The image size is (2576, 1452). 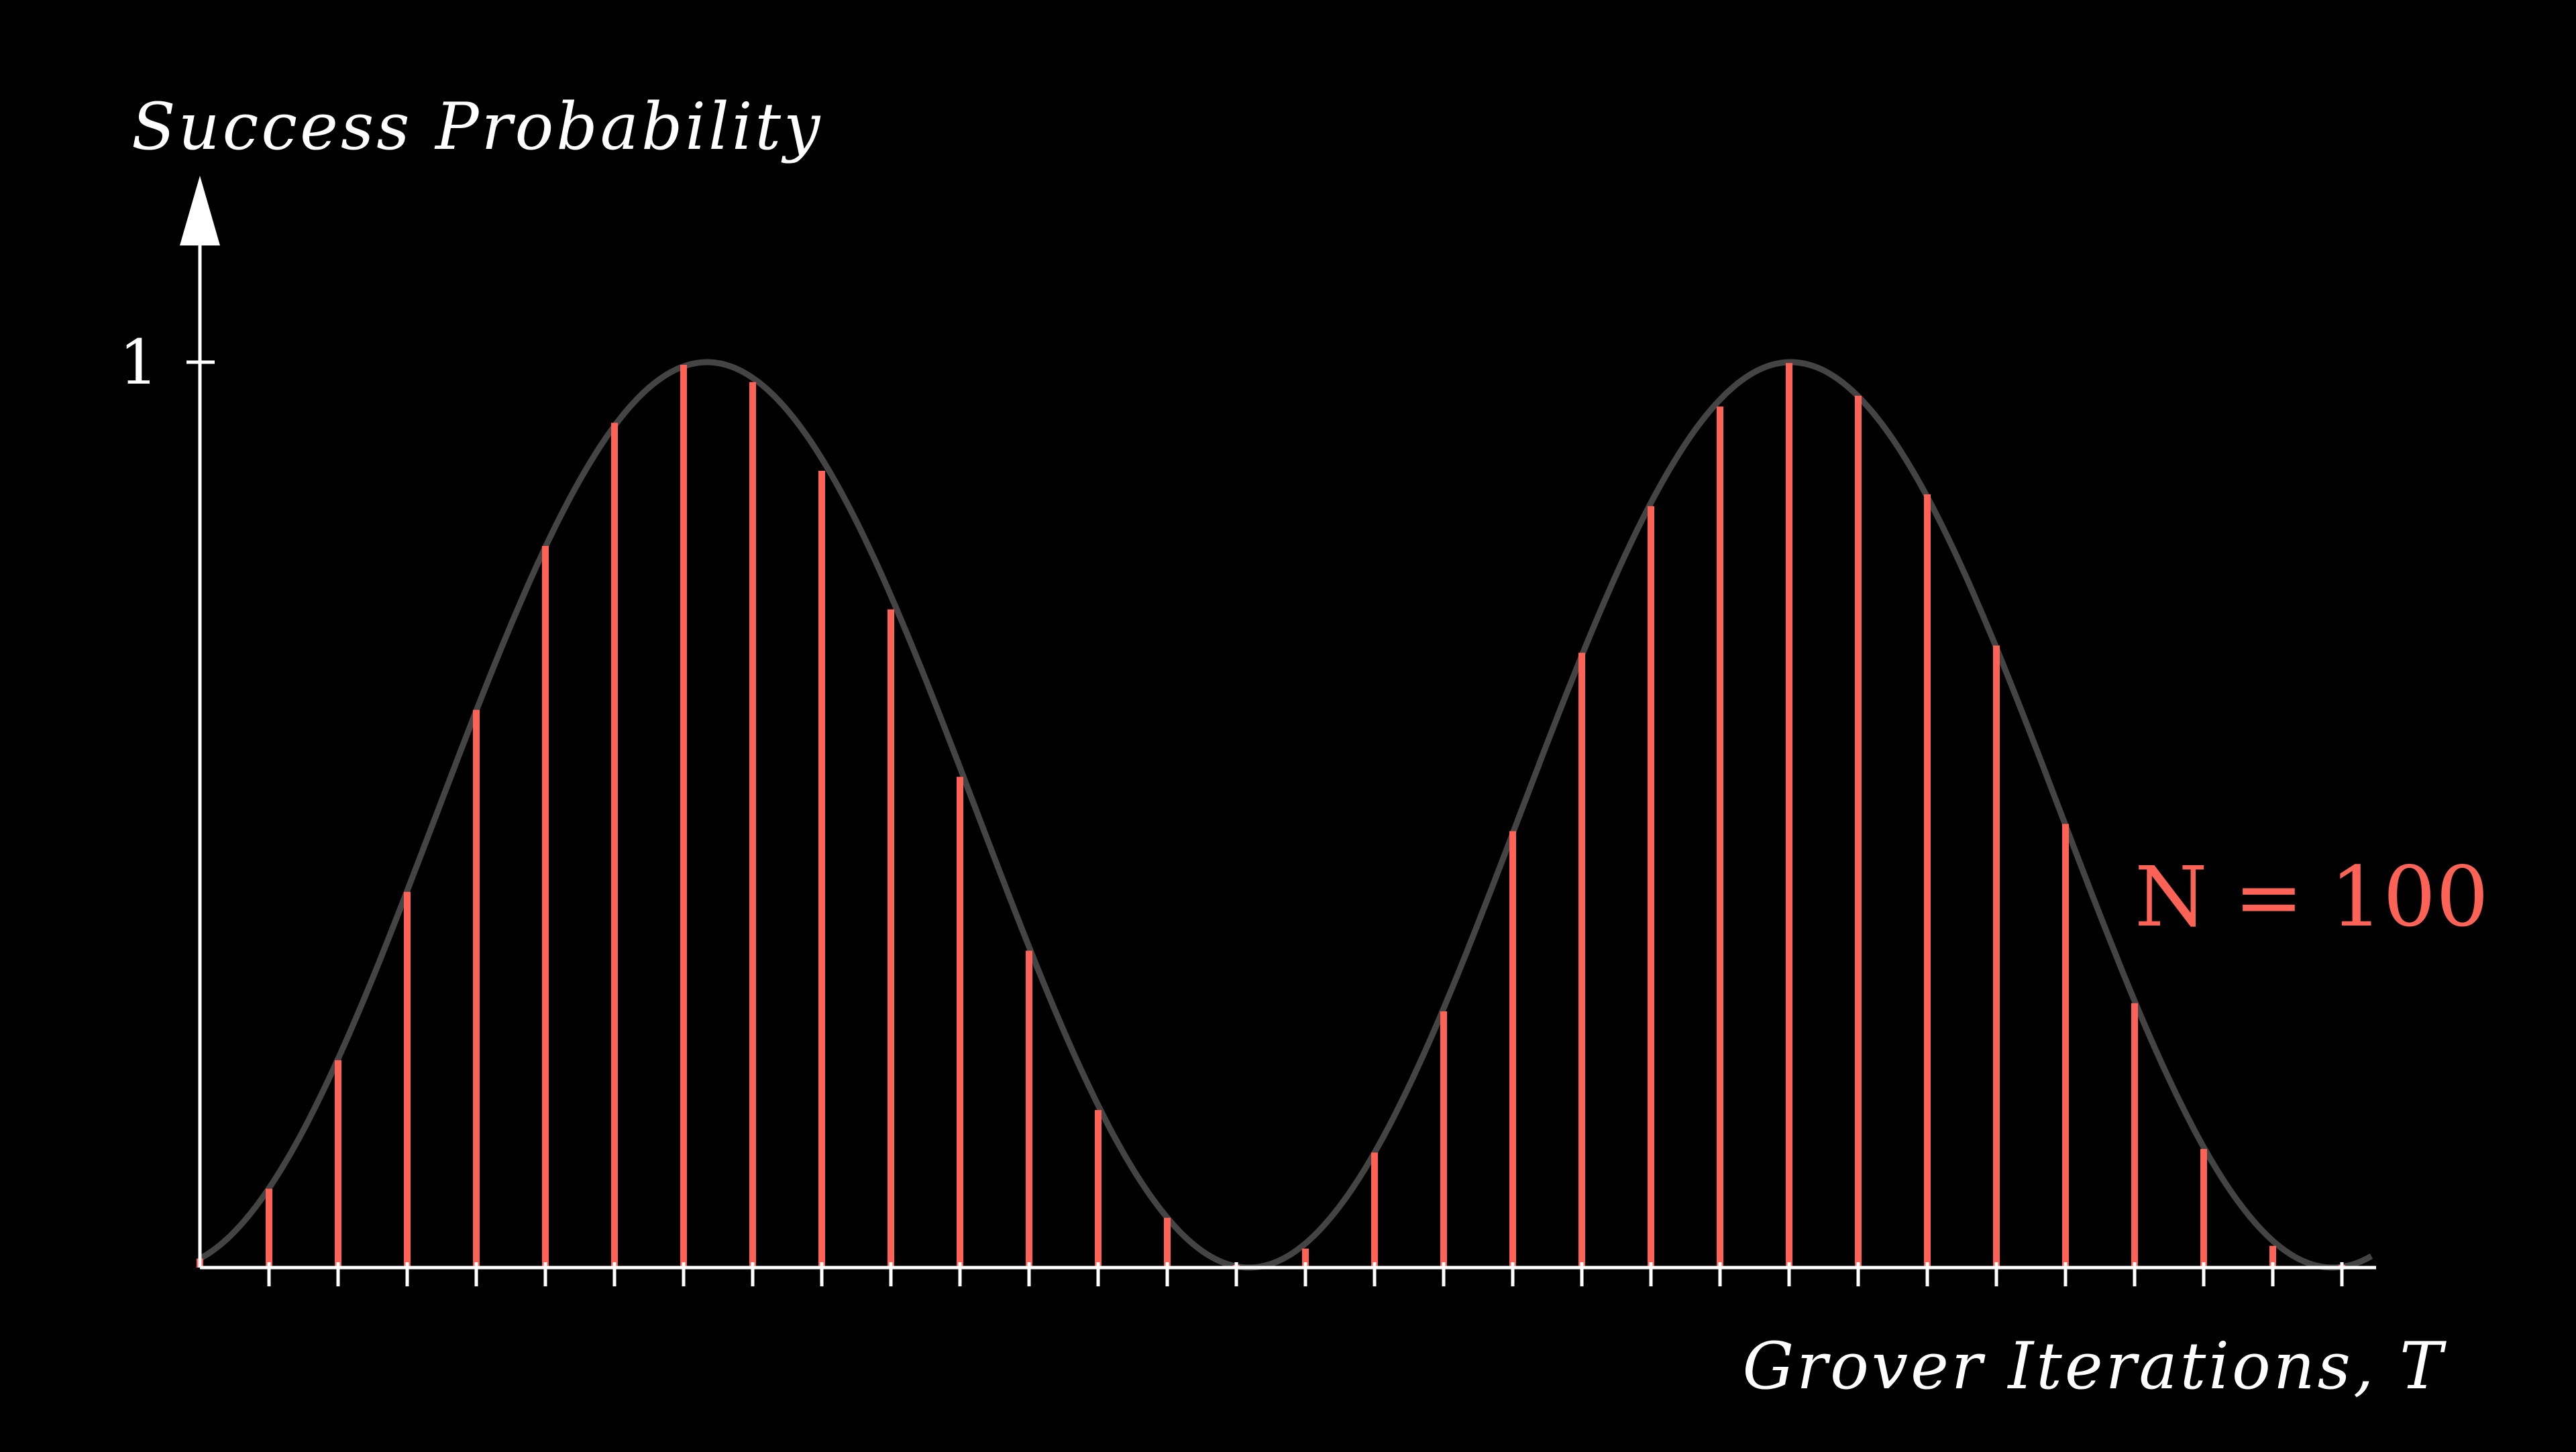 What do you see at coordinates (200, 210) in the screenshot?
I see `y-axis-arrow-icon` at bounding box center [200, 210].